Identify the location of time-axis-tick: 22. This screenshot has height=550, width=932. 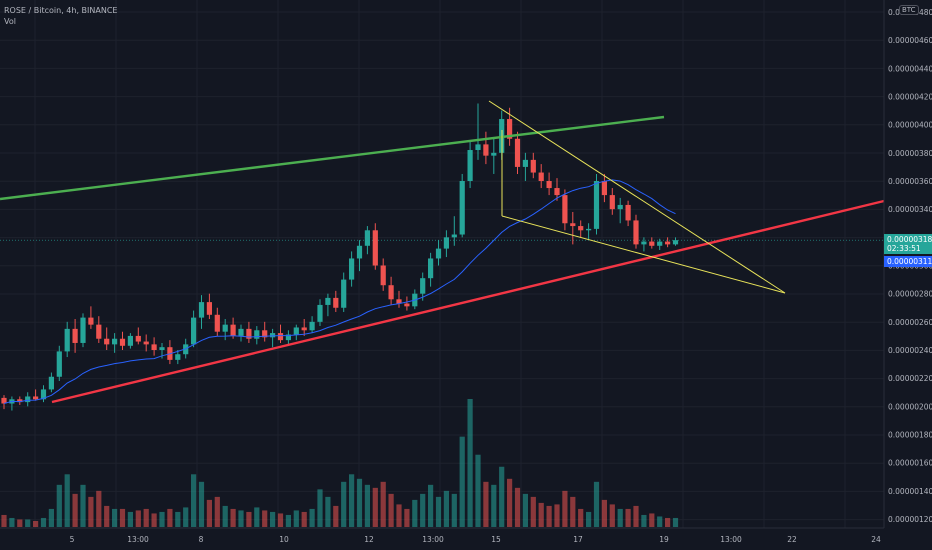
(792, 539).